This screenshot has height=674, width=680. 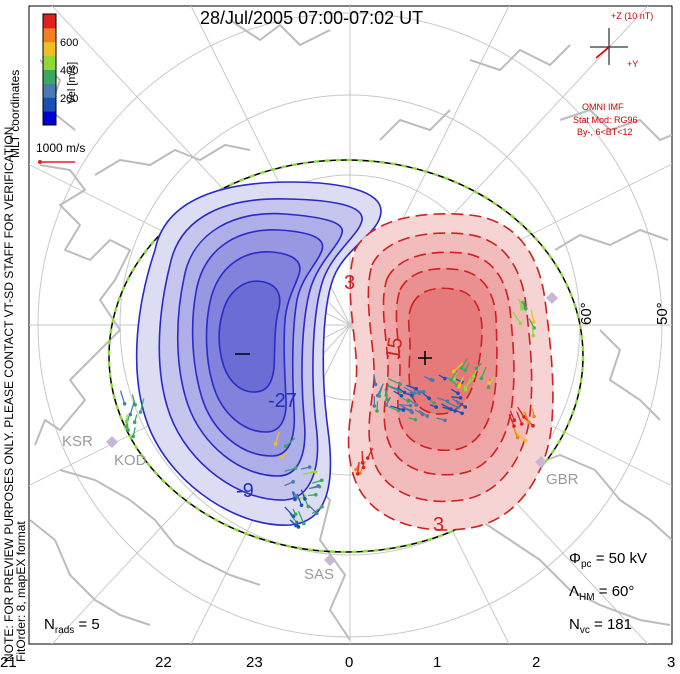 What do you see at coordinates (312, 18) in the screenshot?
I see `map-title: 28/Jul/2005 07:00-07:02 UT` at bounding box center [312, 18].